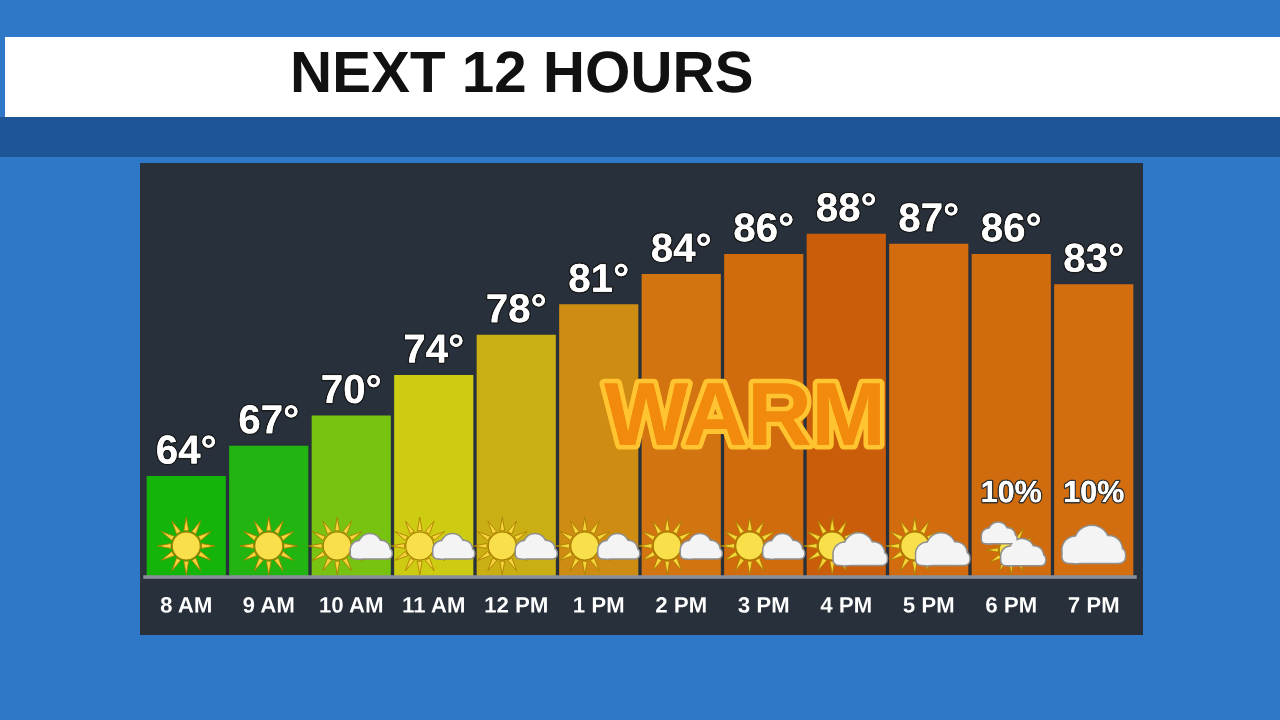 The image size is (1280, 720). I want to click on x-tick-label: 5 PM, so click(928, 605).